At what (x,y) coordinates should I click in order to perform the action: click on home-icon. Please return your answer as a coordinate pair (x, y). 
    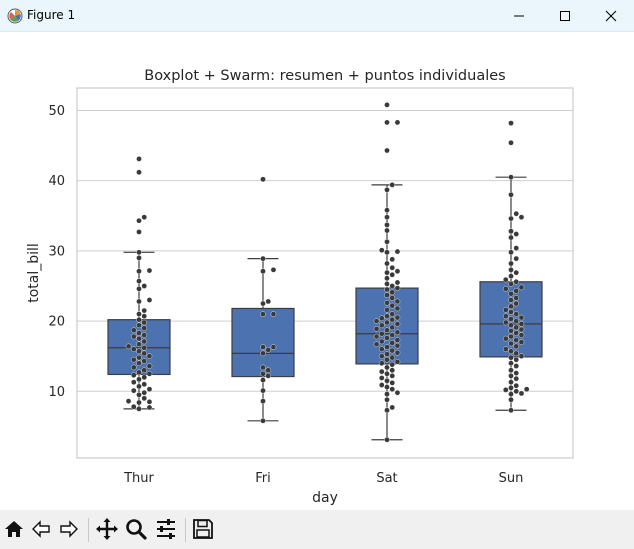
    Looking at the image, I should click on (14, 529).